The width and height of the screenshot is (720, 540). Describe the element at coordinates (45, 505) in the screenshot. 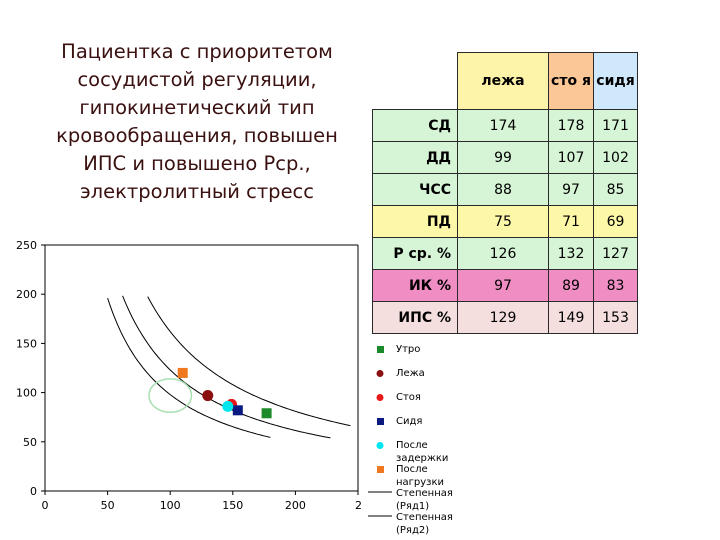

I see `x-tick-label: 0` at that location.